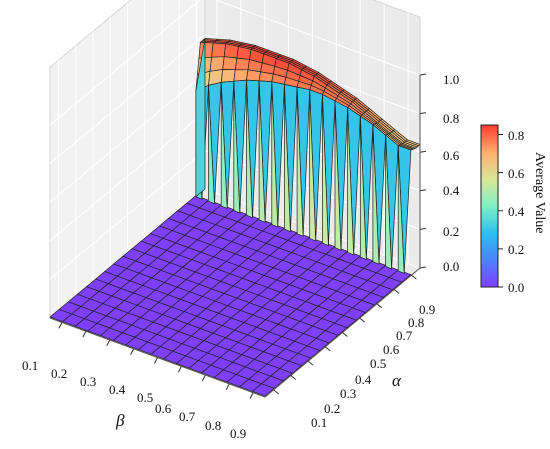 This screenshot has width=550, height=449. What do you see at coordinates (378, 363) in the screenshot?
I see `y-tick-label: 0.5` at bounding box center [378, 363].